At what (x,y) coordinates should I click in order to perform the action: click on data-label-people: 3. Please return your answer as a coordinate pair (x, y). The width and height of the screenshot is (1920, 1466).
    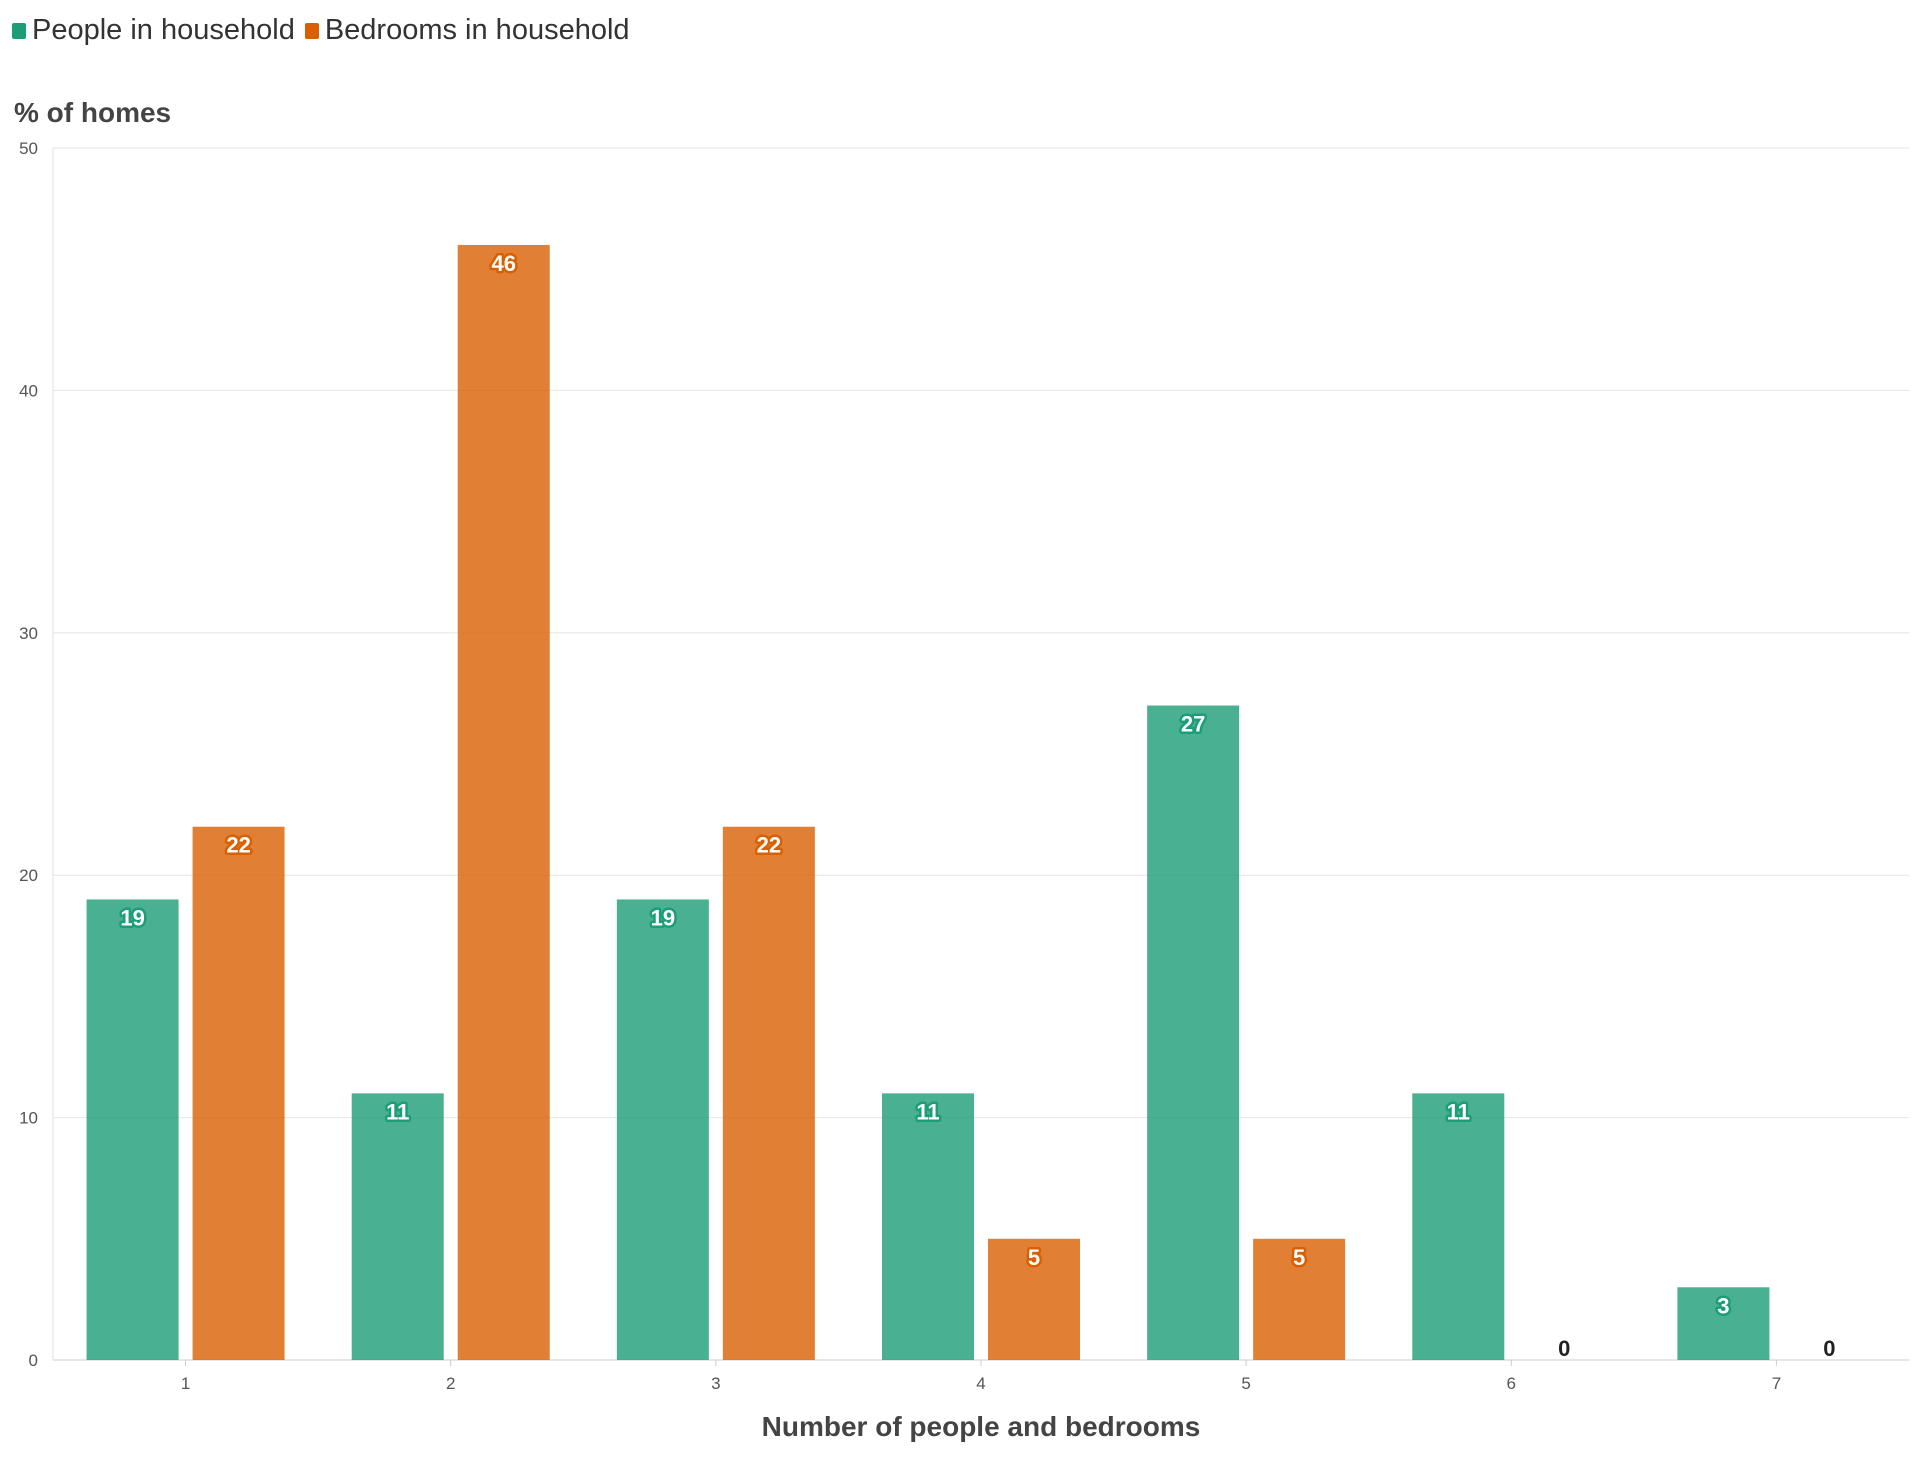
    Looking at the image, I should click on (1723, 1305).